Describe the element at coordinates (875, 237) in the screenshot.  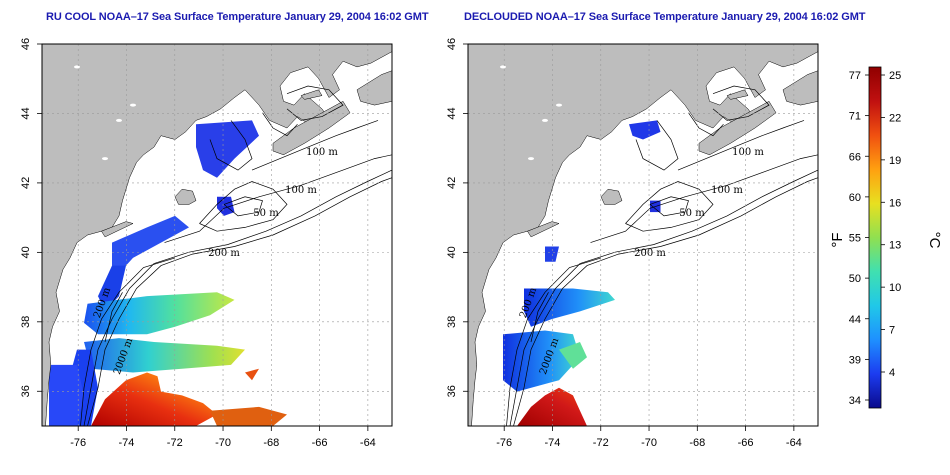
I see `colorbar-gradient` at that location.